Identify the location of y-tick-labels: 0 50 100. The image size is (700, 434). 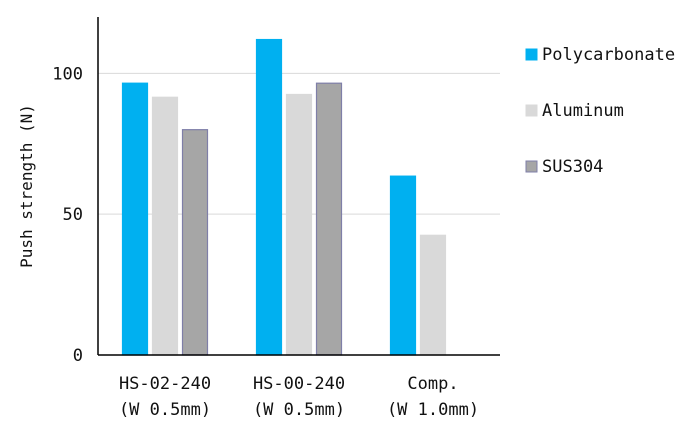
(67, 215).